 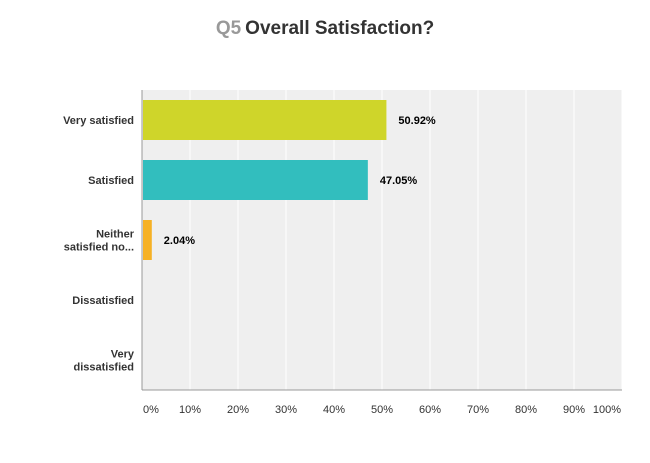 I want to click on x-tick-label: 40%, so click(x=334, y=410).